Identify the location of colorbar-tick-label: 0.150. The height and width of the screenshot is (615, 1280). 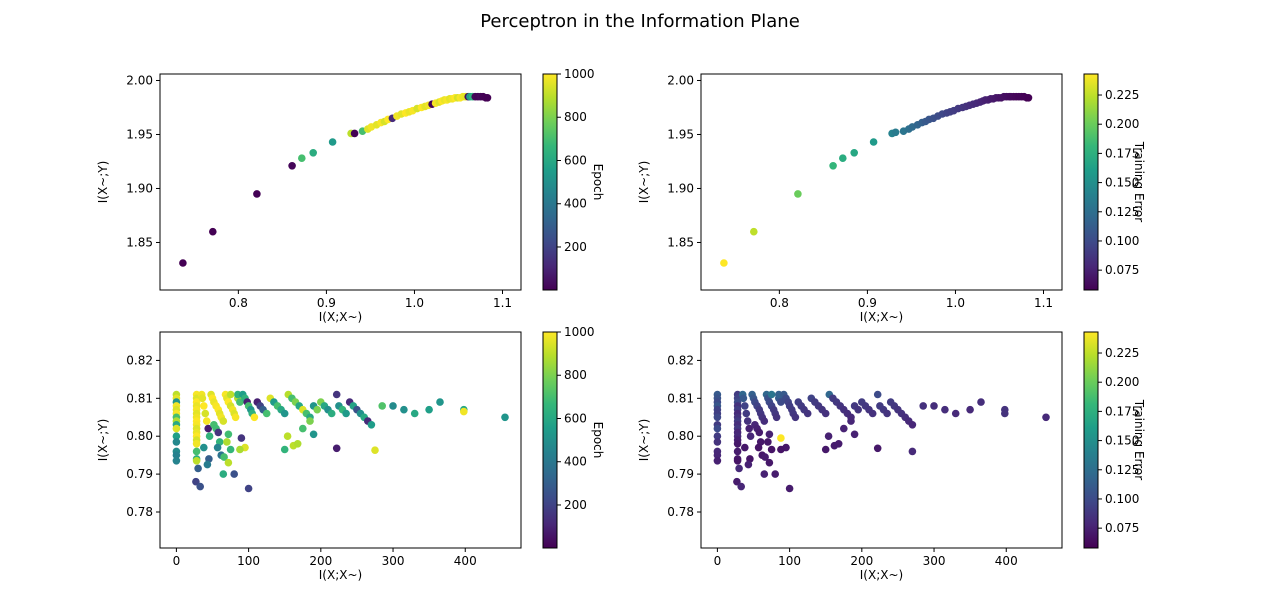
(1122, 183).